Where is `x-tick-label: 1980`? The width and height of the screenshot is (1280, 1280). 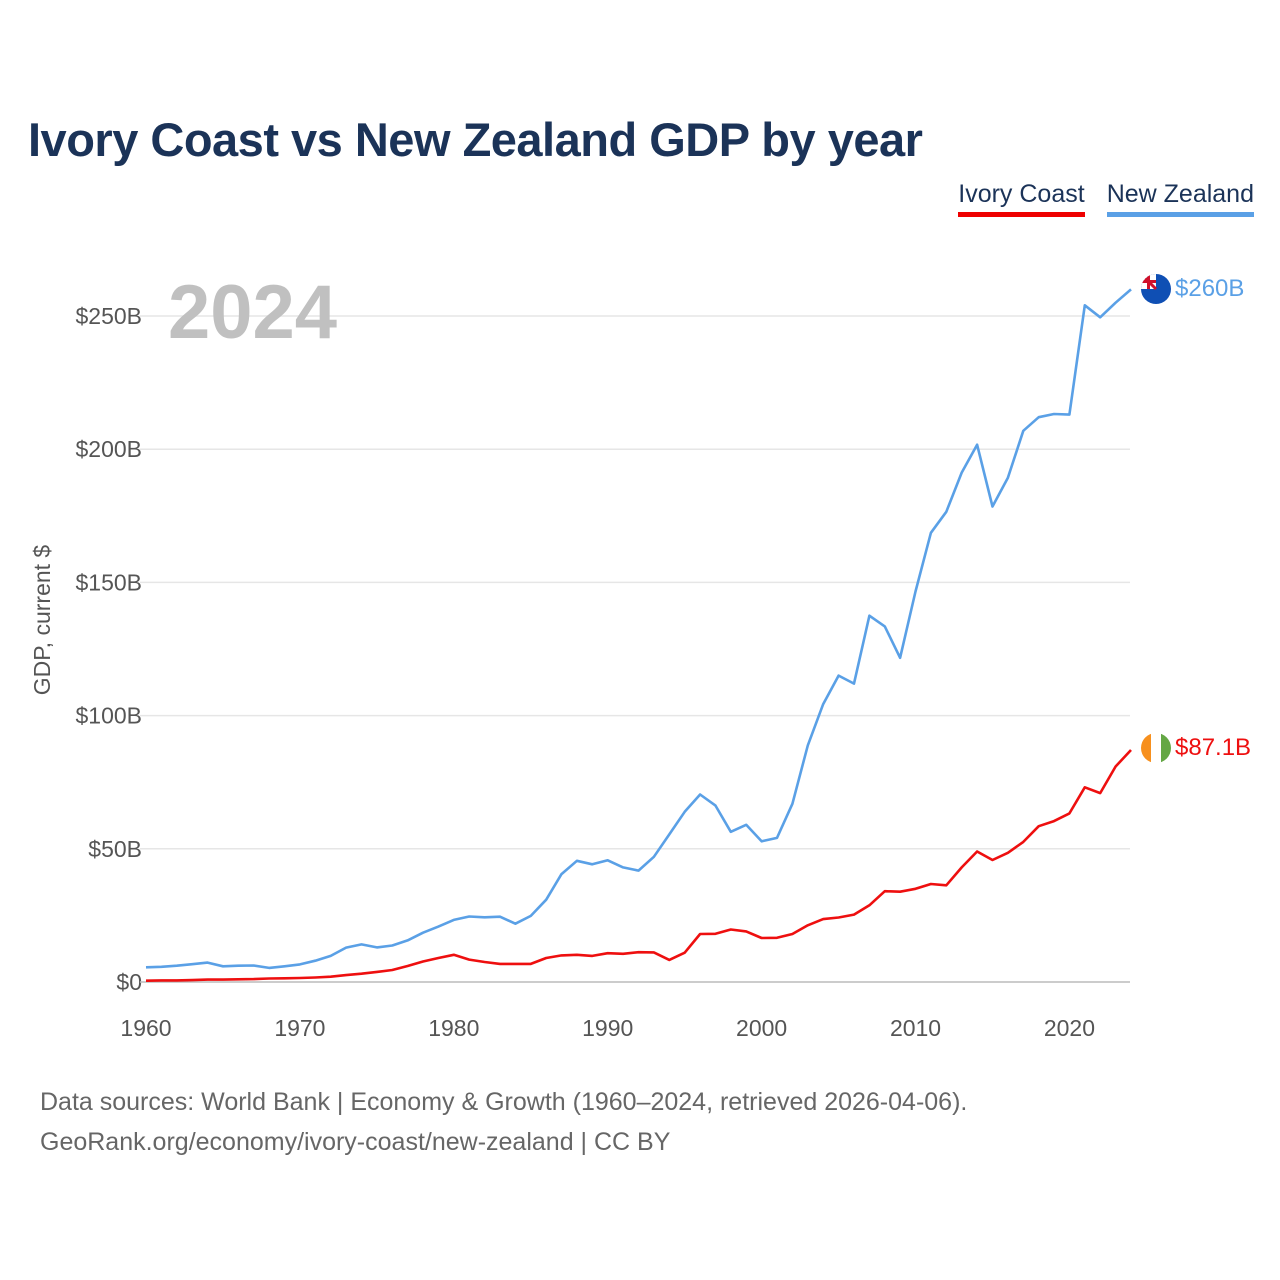
x-tick-label: 1980 is located at coordinates (453, 1028).